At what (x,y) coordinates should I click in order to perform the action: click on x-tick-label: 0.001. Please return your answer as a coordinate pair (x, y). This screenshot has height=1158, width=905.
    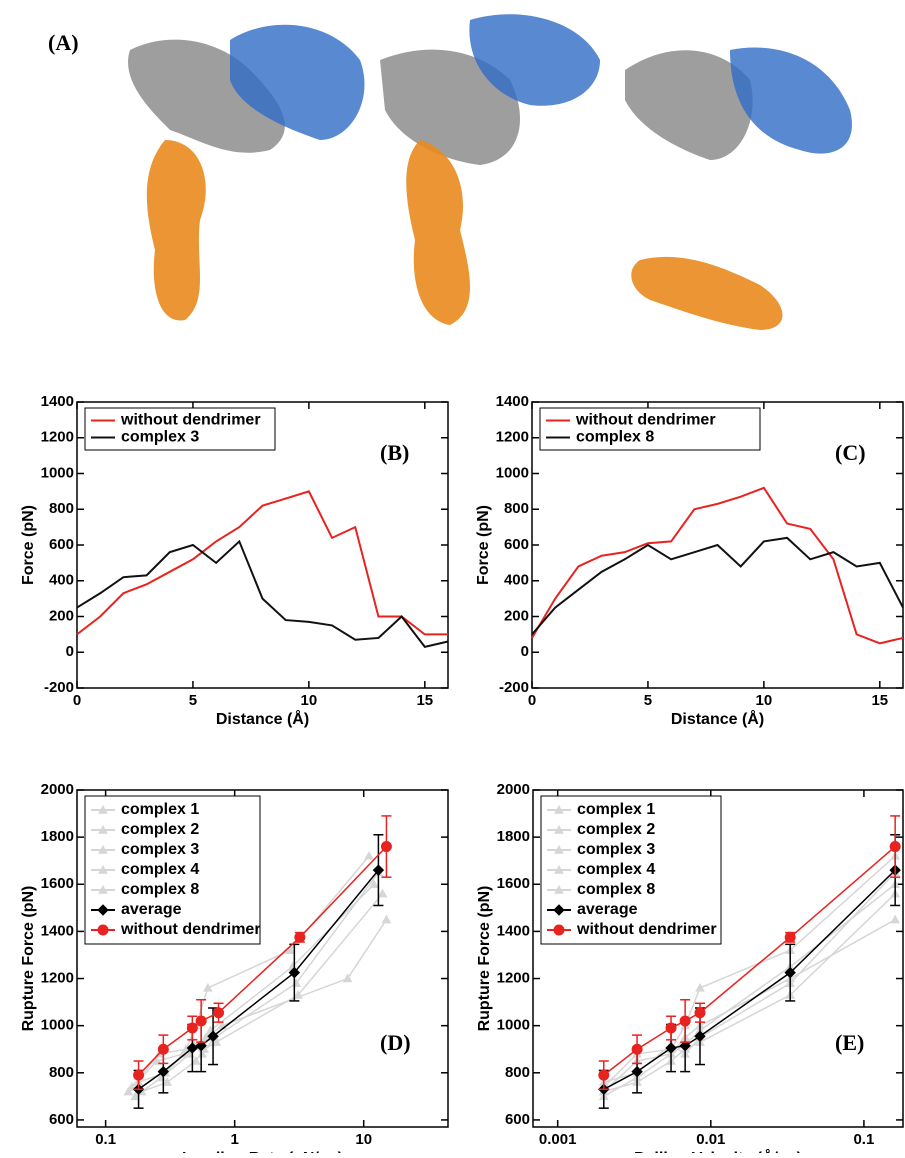
    Looking at the image, I should click on (558, 1139).